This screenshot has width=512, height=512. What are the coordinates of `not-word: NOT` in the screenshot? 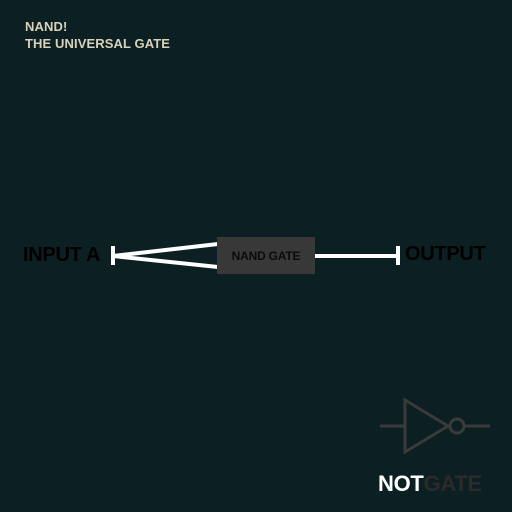 It's located at (401, 483).